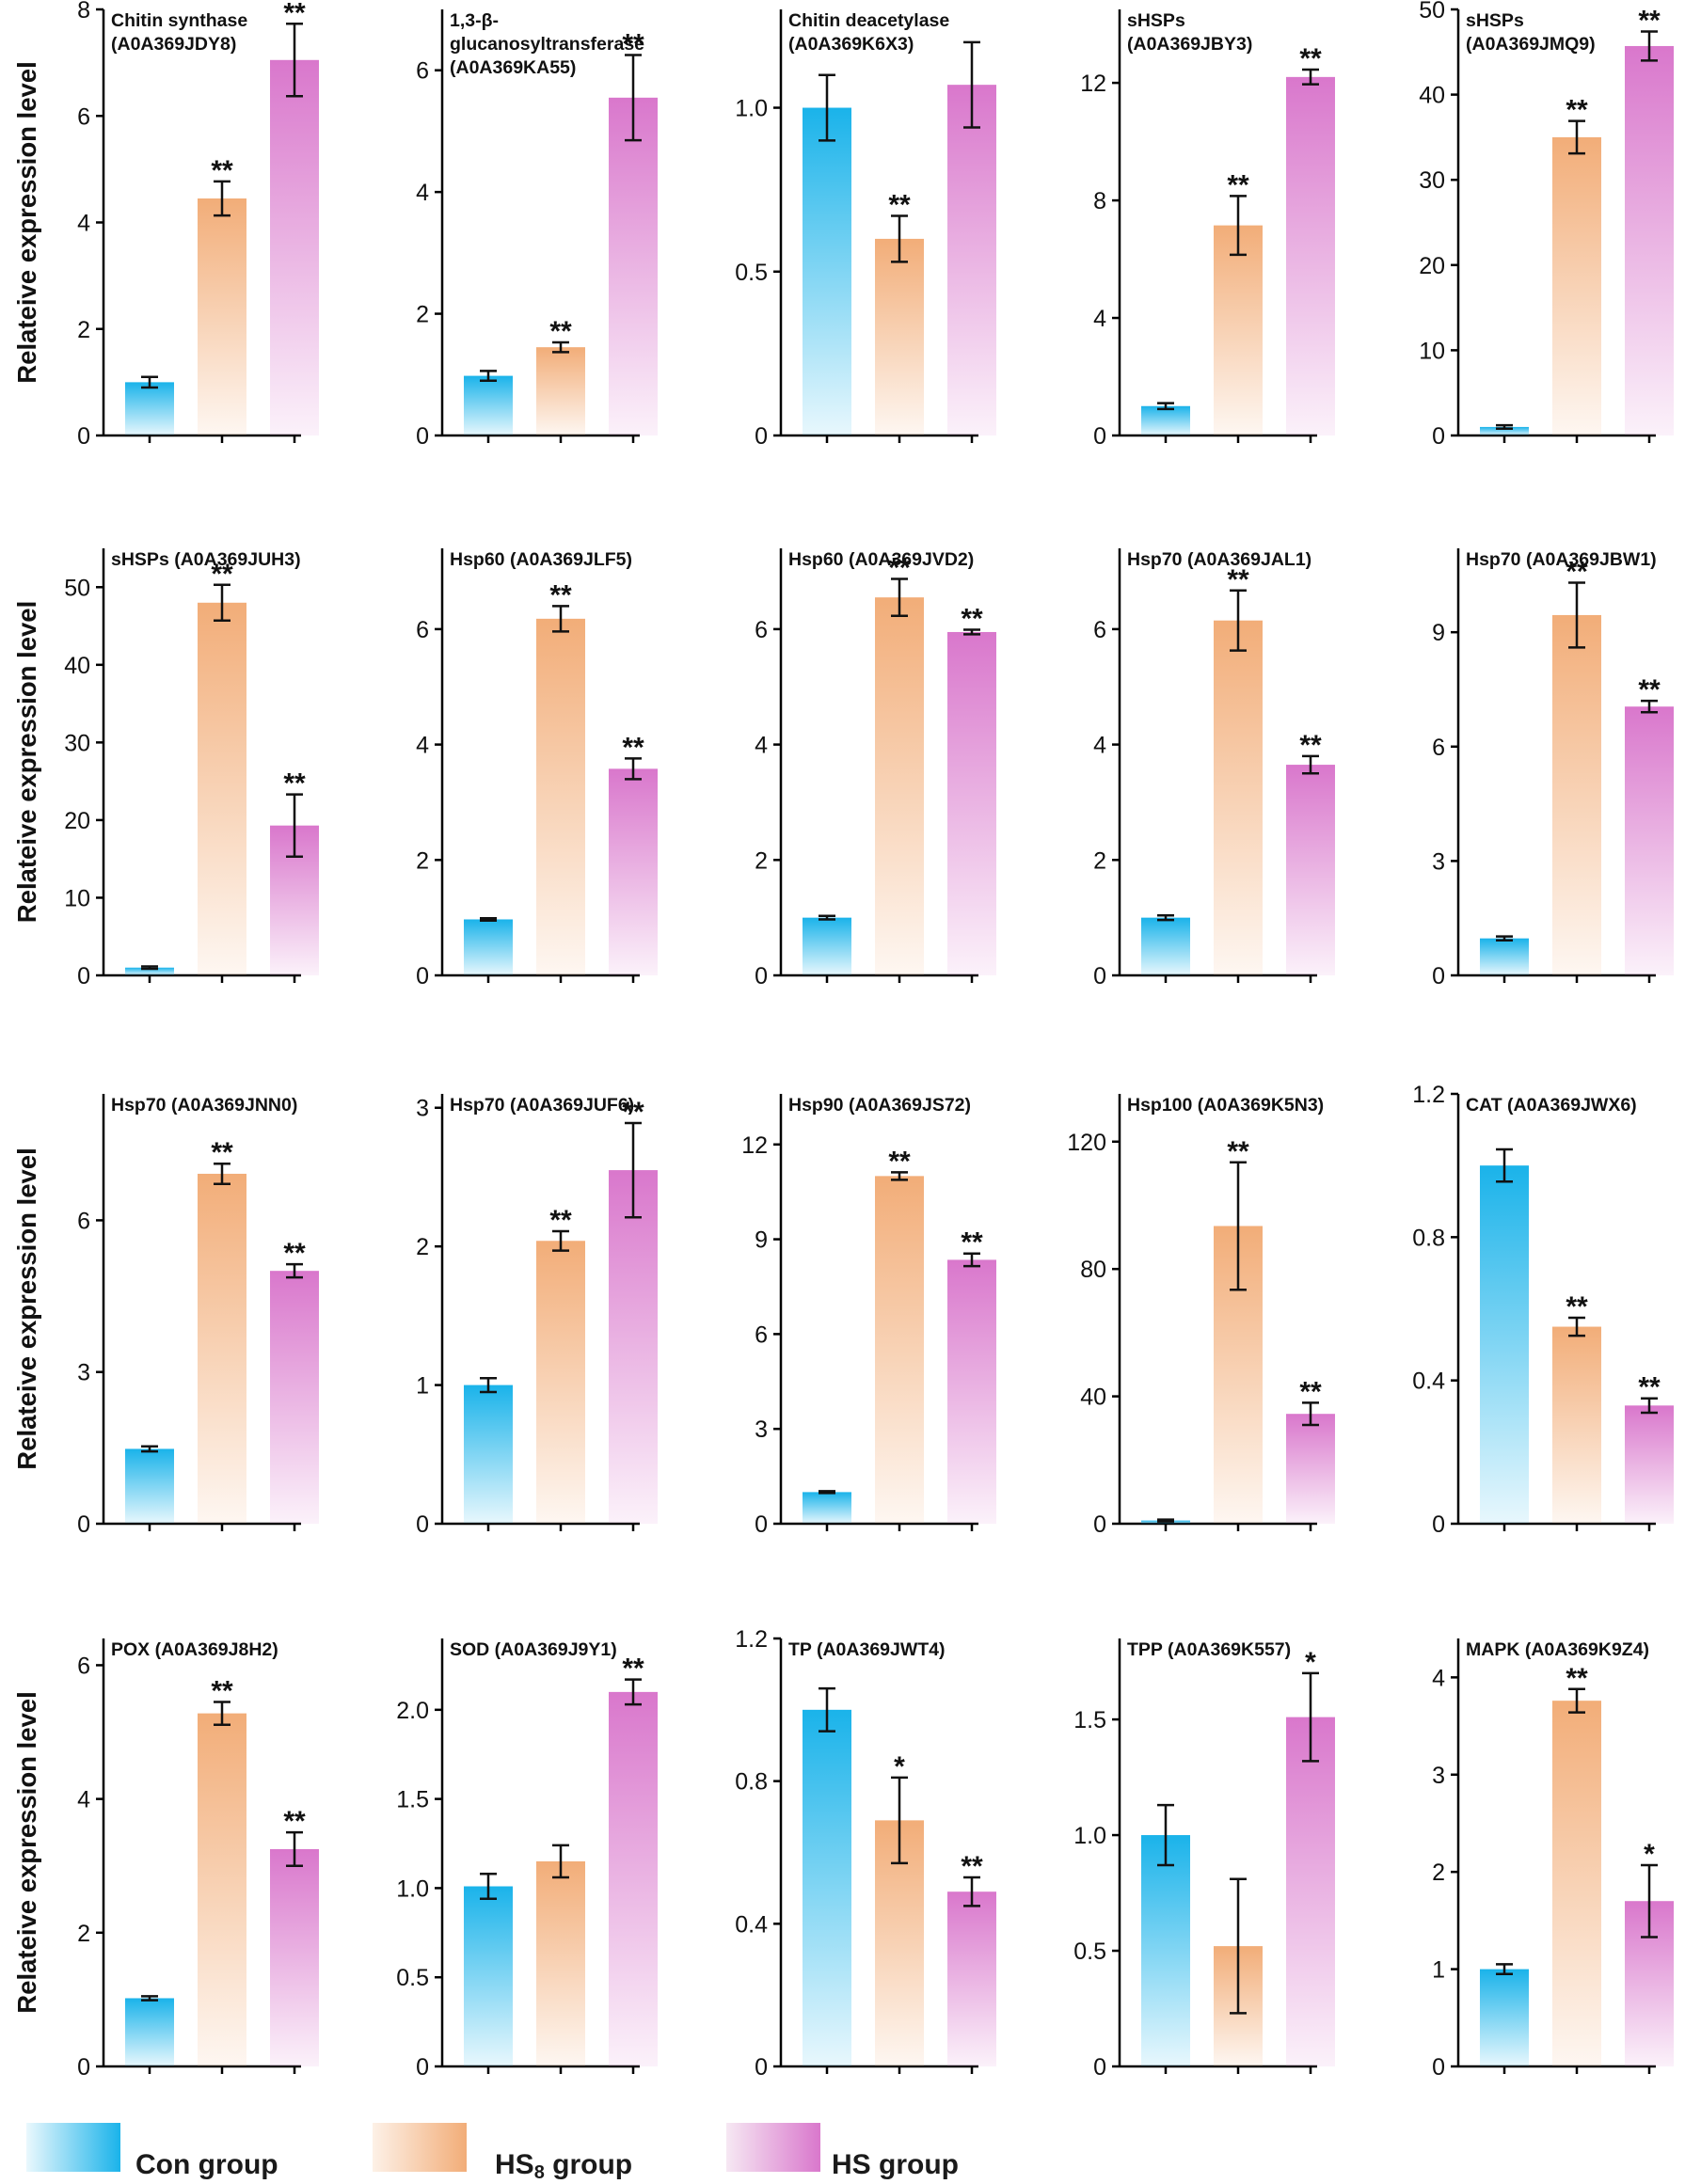  Describe the element at coordinates (77, 588) in the screenshot. I see `y-tick-label: 50` at that location.